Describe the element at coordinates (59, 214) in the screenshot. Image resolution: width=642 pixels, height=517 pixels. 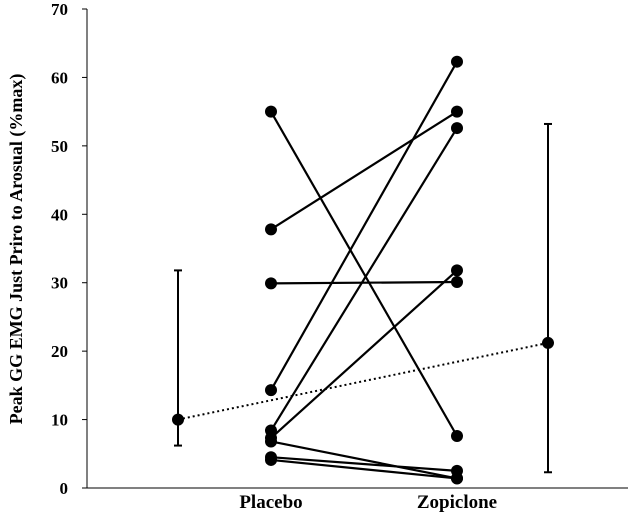
I see `y-tick-label: 40` at that location.